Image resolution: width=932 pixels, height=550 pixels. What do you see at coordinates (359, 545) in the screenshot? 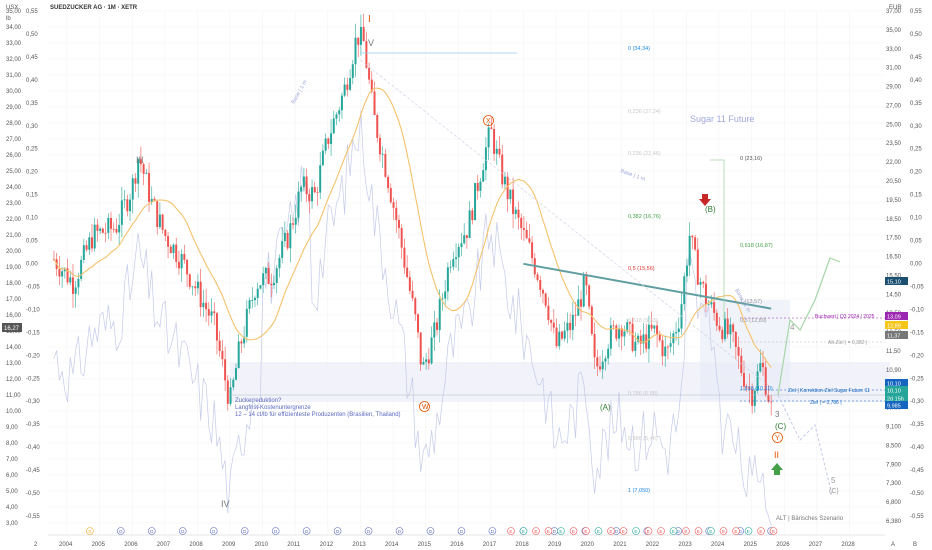
I see `x-axis-tick: 2013` at bounding box center [359, 545].